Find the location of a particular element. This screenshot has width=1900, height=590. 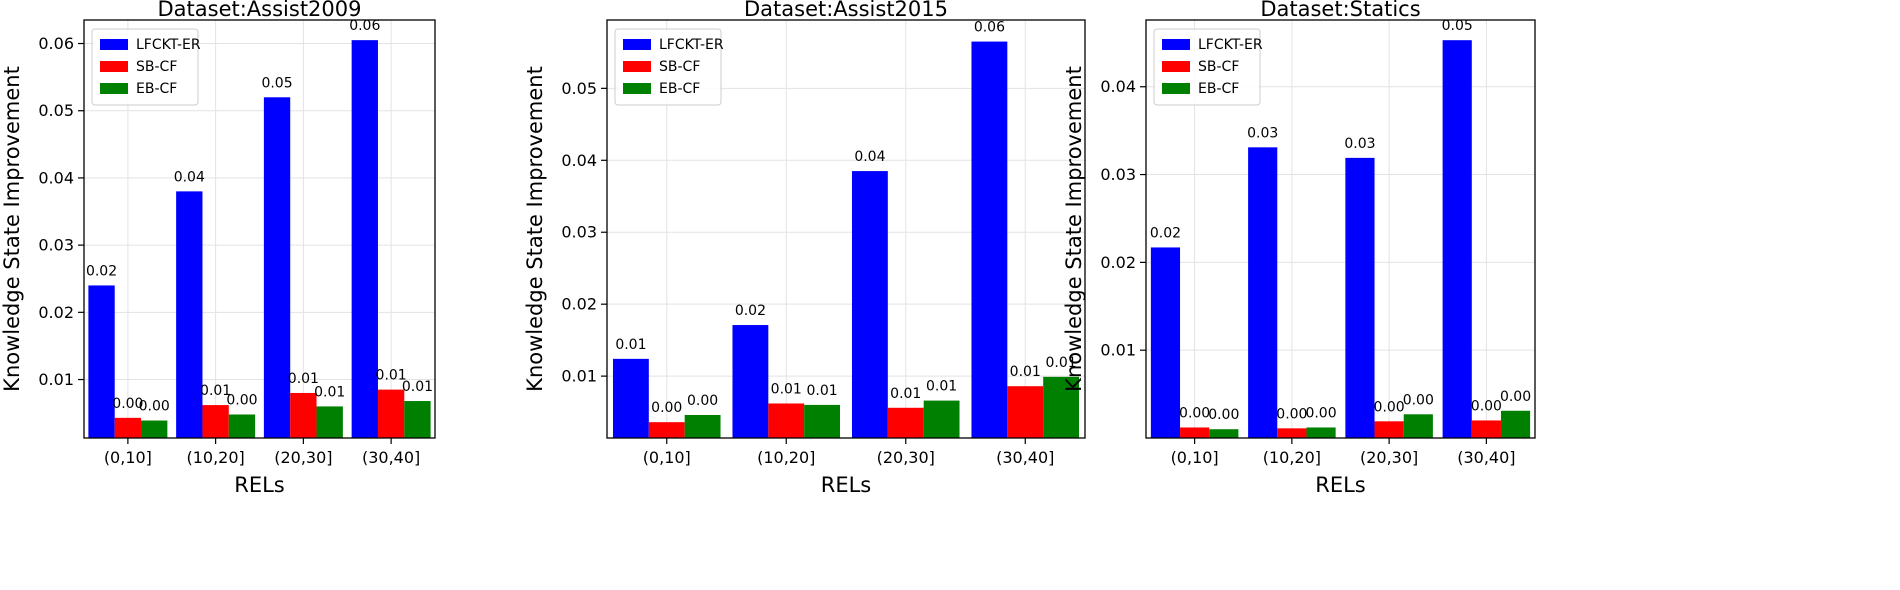

legend-label: SB-CF is located at coordinates (156, 67).